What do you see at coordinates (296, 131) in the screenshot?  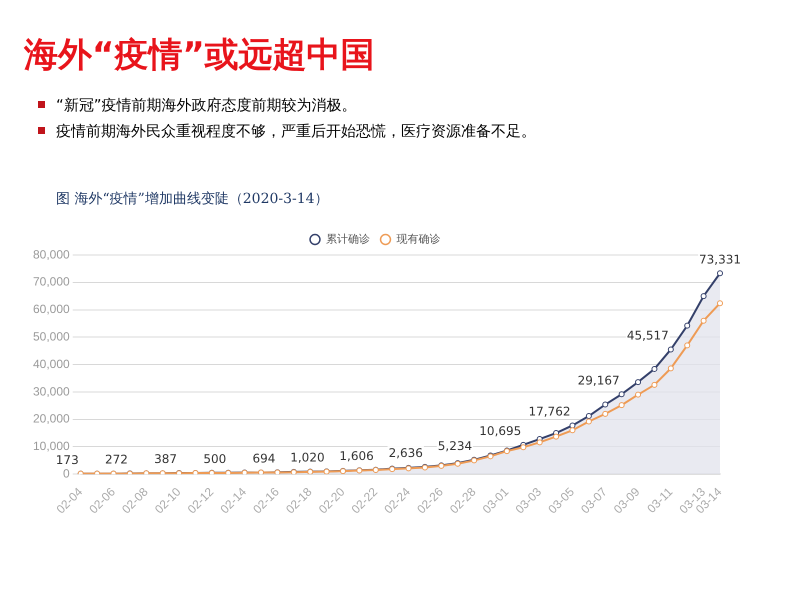 I see `text: 疫情前期海外民众重视程度不够，严重后开始恐慌，医疗资源准备不足。` at bounding box center [296, 131].